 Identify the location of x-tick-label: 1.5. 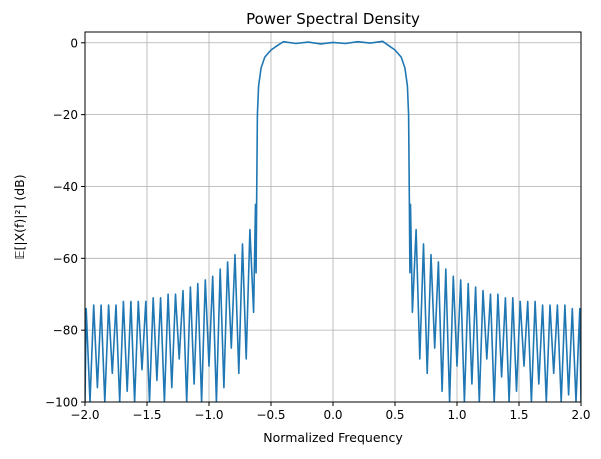
(518, 415).